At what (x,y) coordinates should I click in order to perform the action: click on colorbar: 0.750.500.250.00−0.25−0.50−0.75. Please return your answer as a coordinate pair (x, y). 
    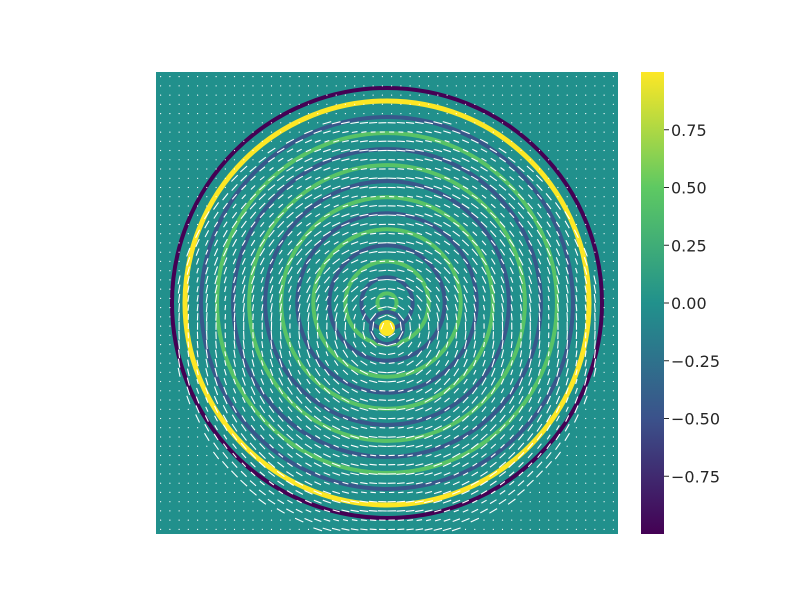
    Looking at the image, I should click on (680, 303).